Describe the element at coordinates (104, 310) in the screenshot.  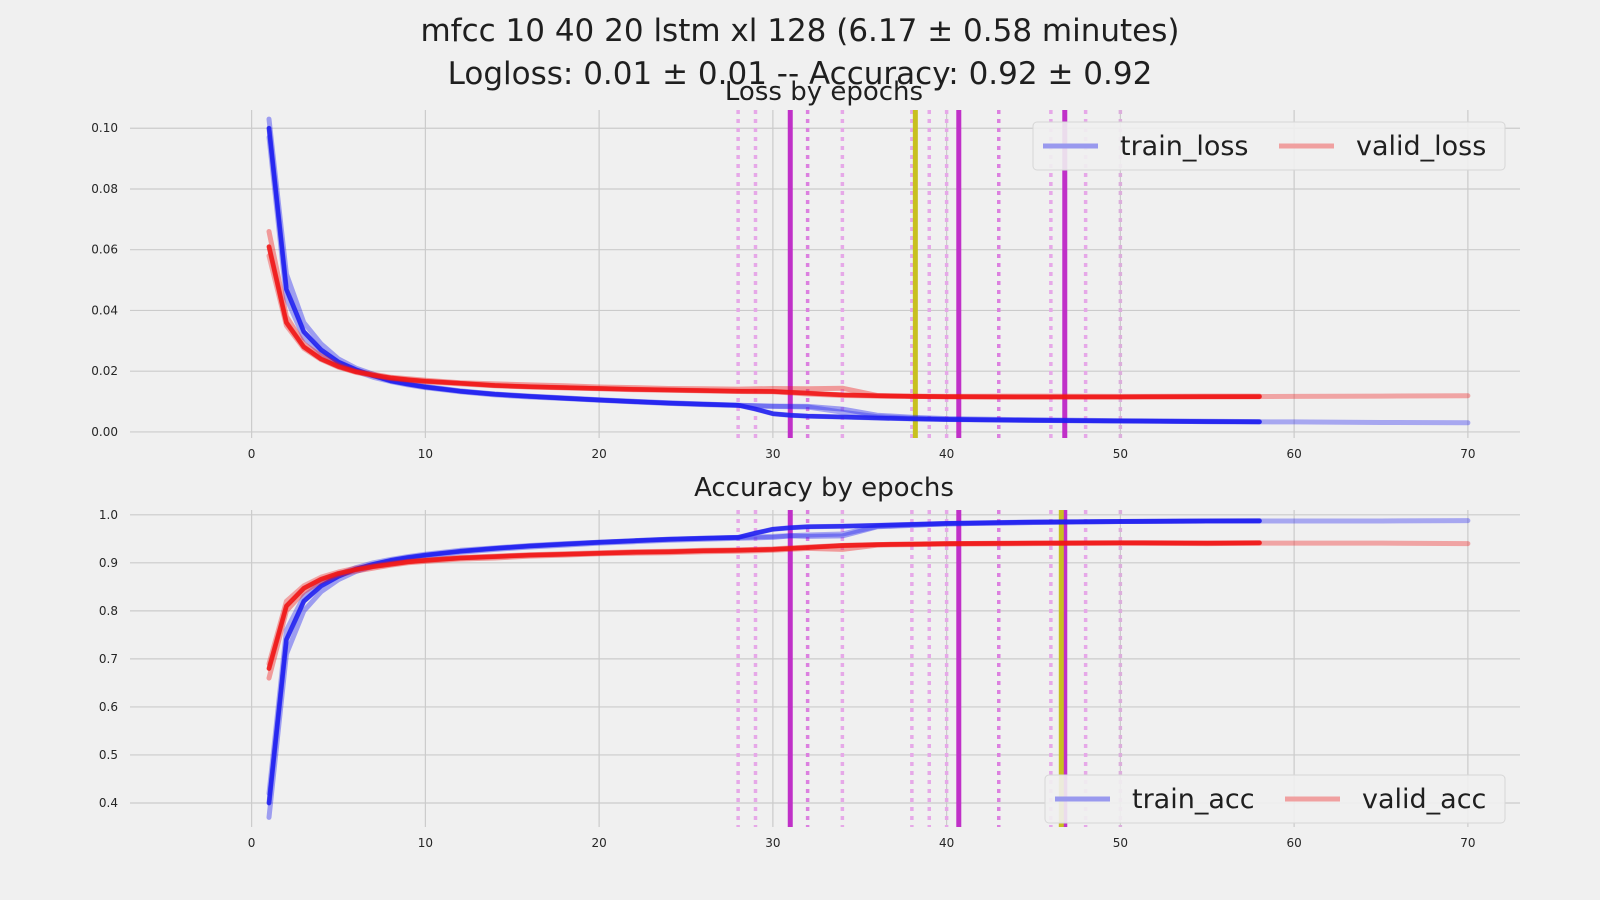
I see `loss-y-tick-label: 0.04` at that location.